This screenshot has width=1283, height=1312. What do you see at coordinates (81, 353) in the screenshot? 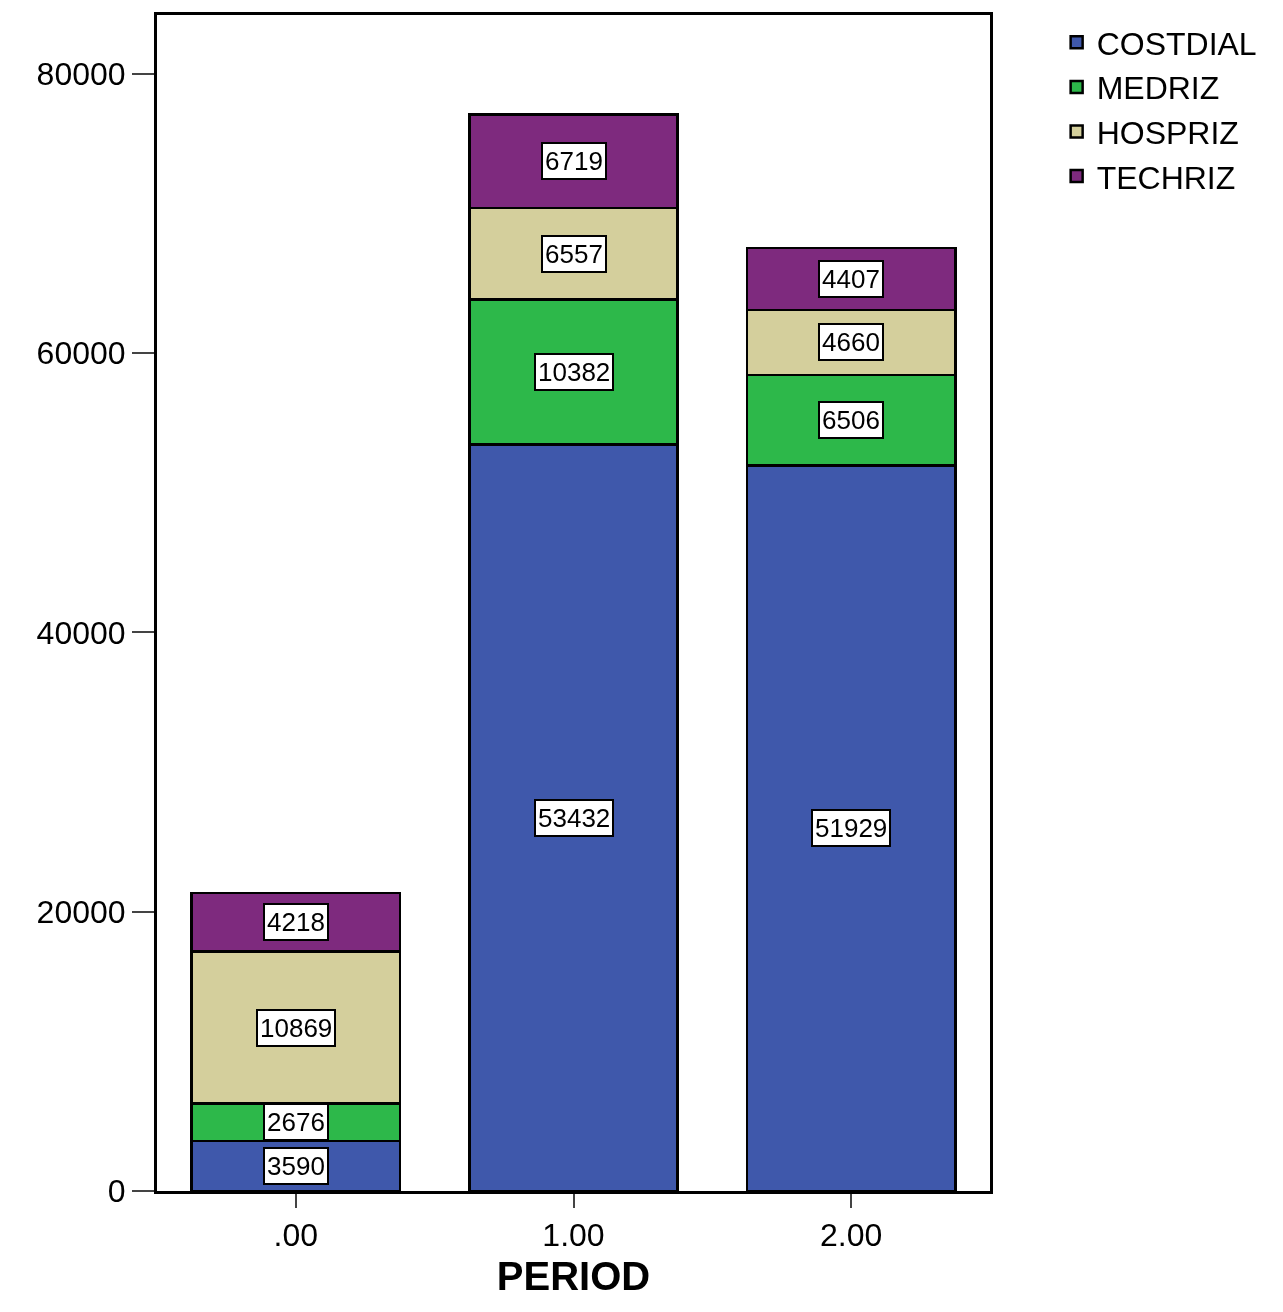
I see `y-tick-label: 60000` at bounding box center [81, 353].